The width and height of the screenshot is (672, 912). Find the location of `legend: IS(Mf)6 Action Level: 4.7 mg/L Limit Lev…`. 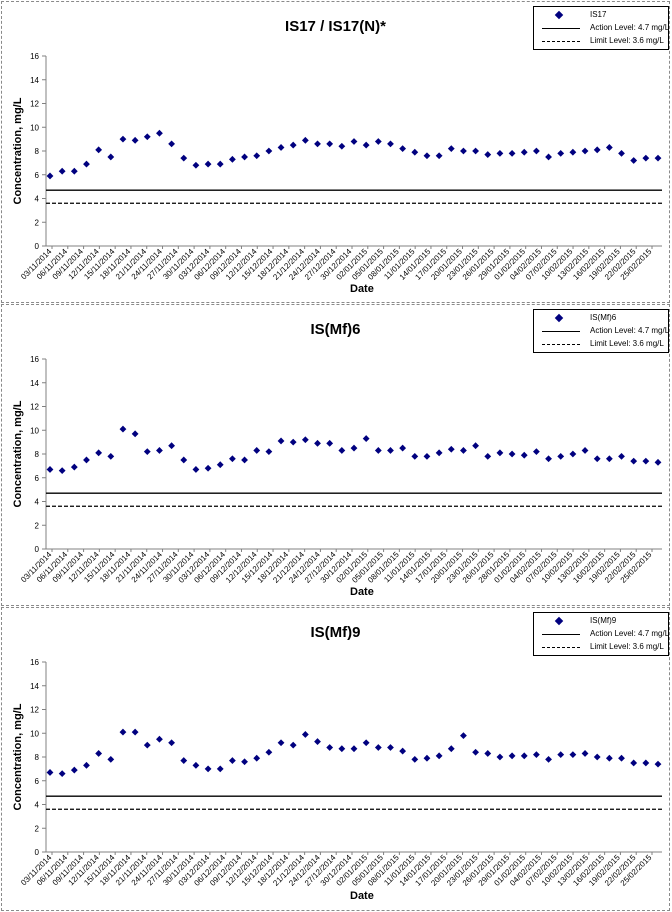

legend: IS(Mf)6 Action Level: 4.7 mg/L Limit Lev… is located at coordinates (601, 331).